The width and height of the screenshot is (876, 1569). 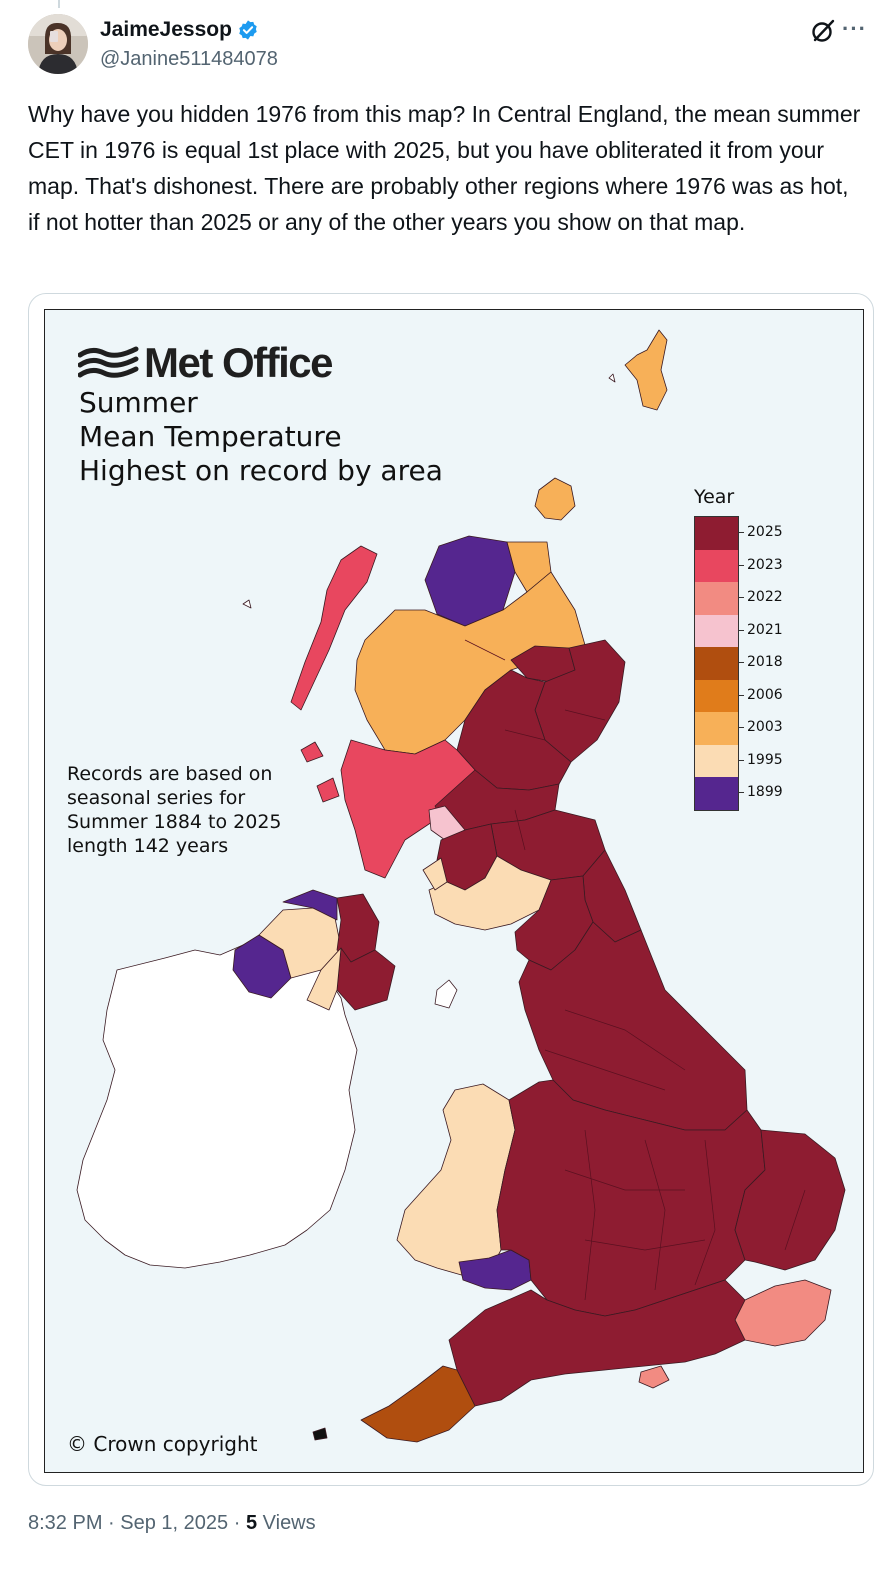 I want to click on verified-badge-icon, so click(x=248, y=30).